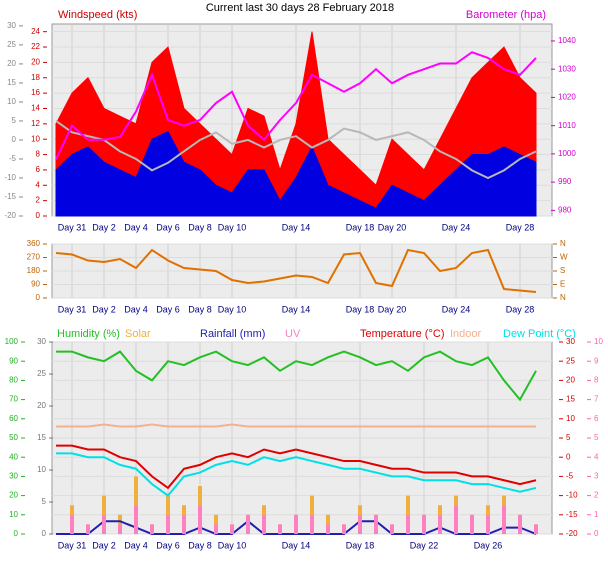 This screenshot has width=608, height=561. Describe the element at coordinates (296, 173) in the screenshot. I see `area` at that location.